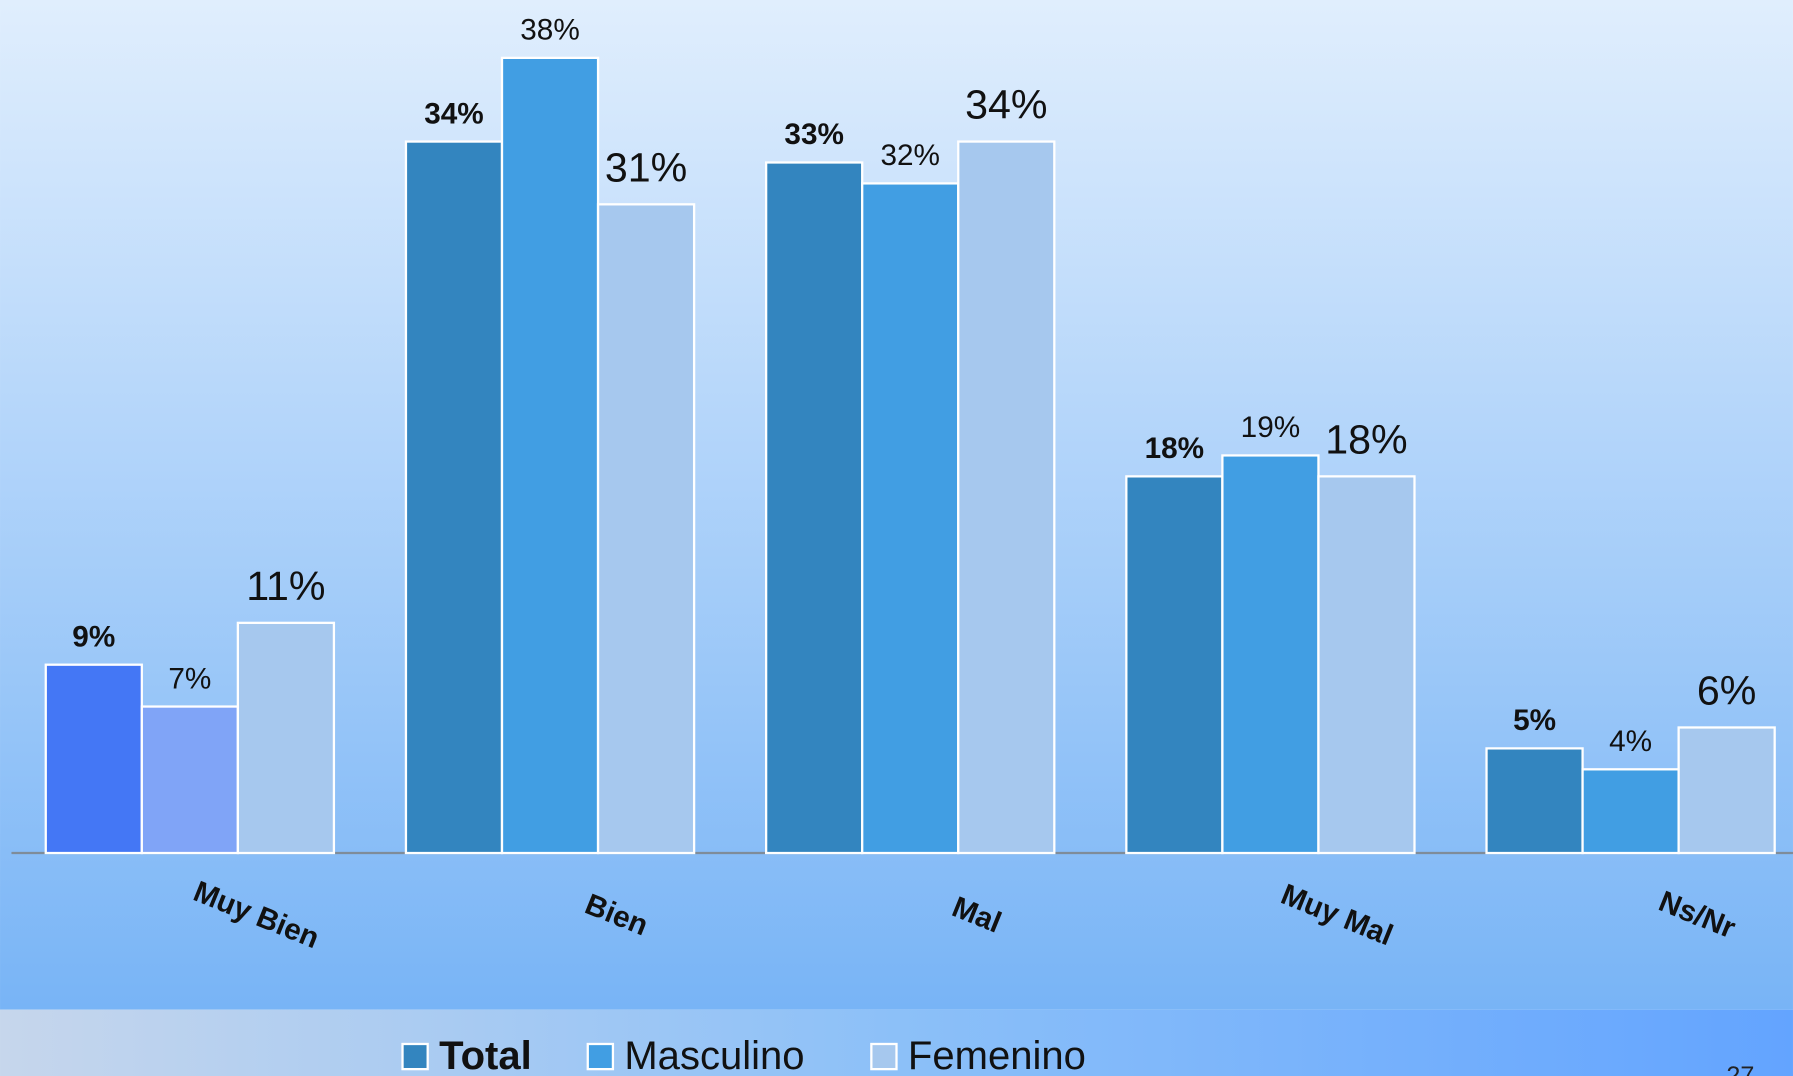 The height and width of the screenshot is (1076, 1793). Describe the element at coordinates (714, 1055) in the screenshot. I see `legend-label: Masculino` at that location.